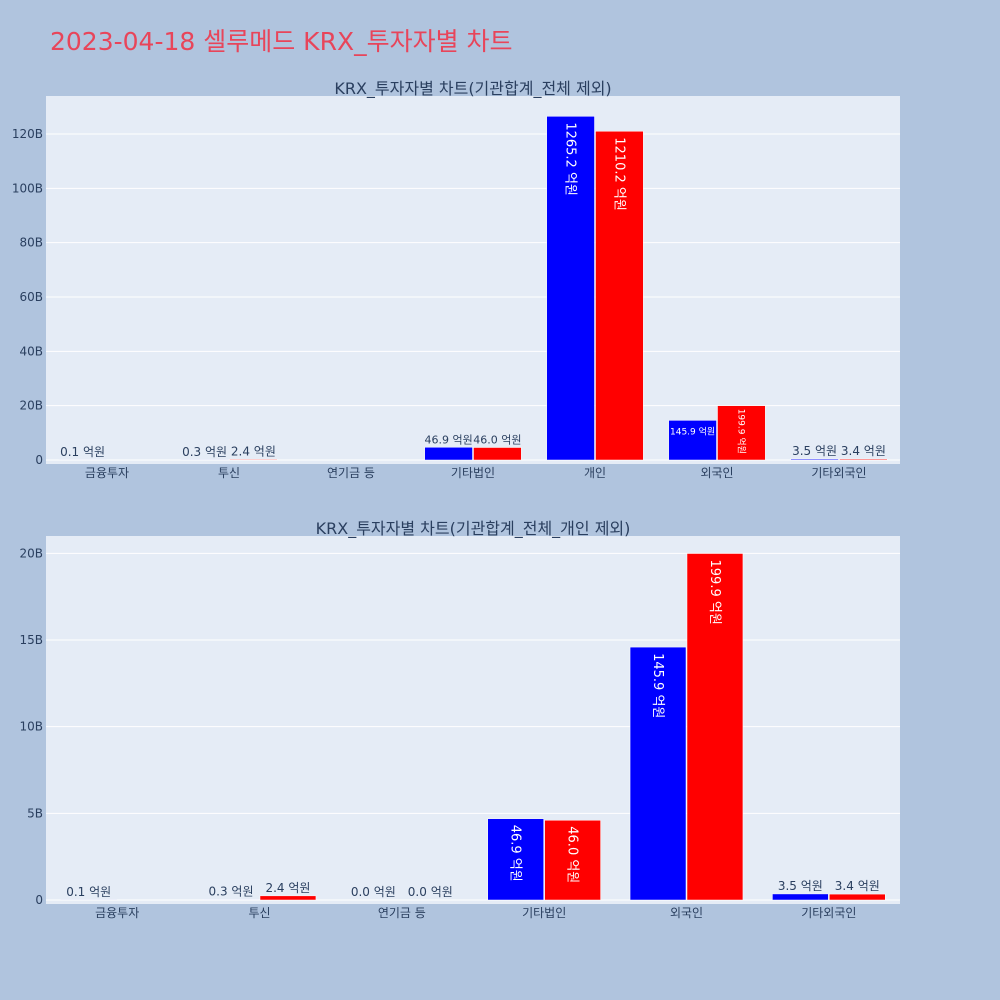  I want to click on chart-title: KRX_투자자별 차트(기관합계_전체 제외), so click(472, 89).